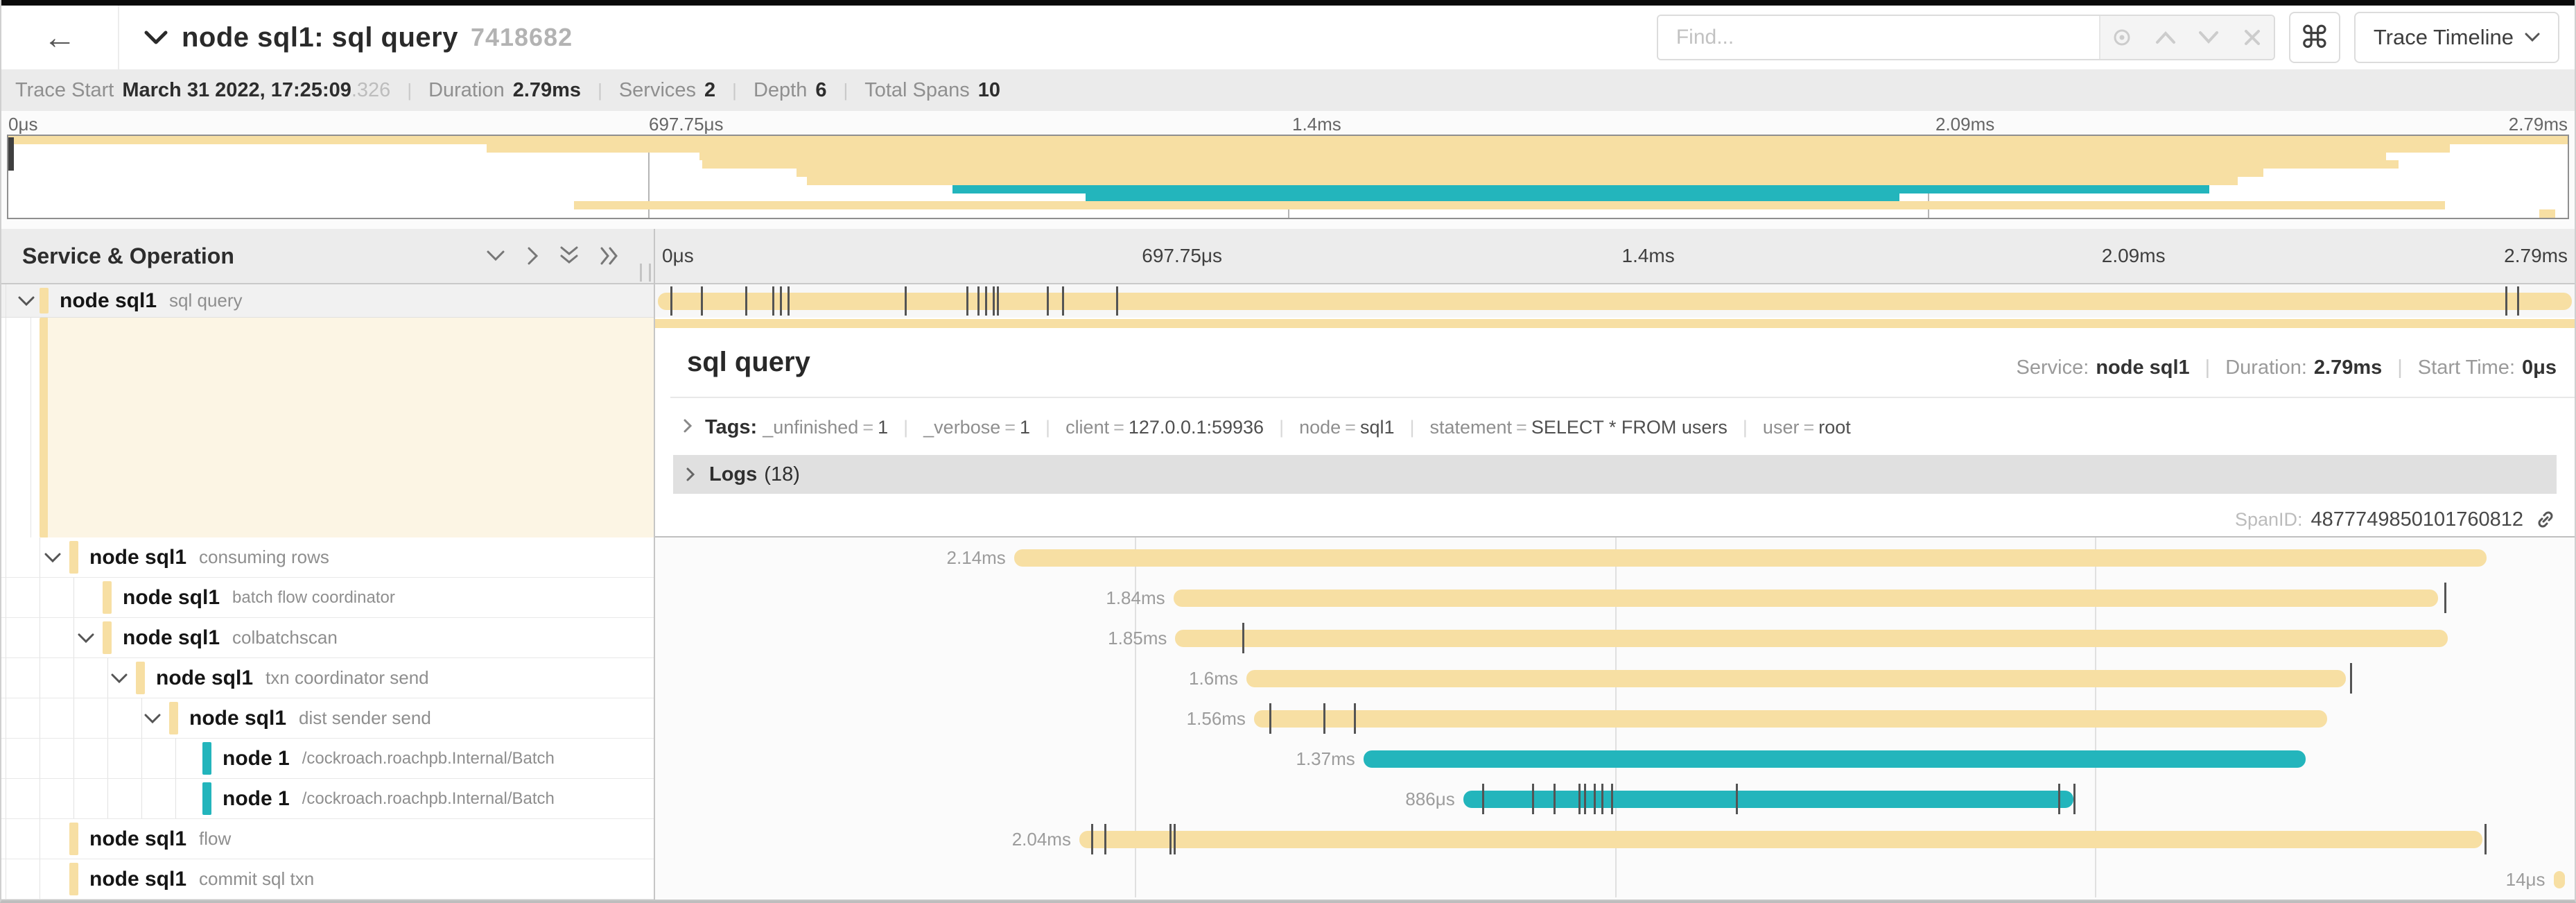 The height and width of the screenshot is (903, 2576). What do you see at coordinates (389, 758) in the screenshot?
I see `span-row-label: node 1/cockroach.roachpb.Internal/Batch` at bounding box center [389, 758].